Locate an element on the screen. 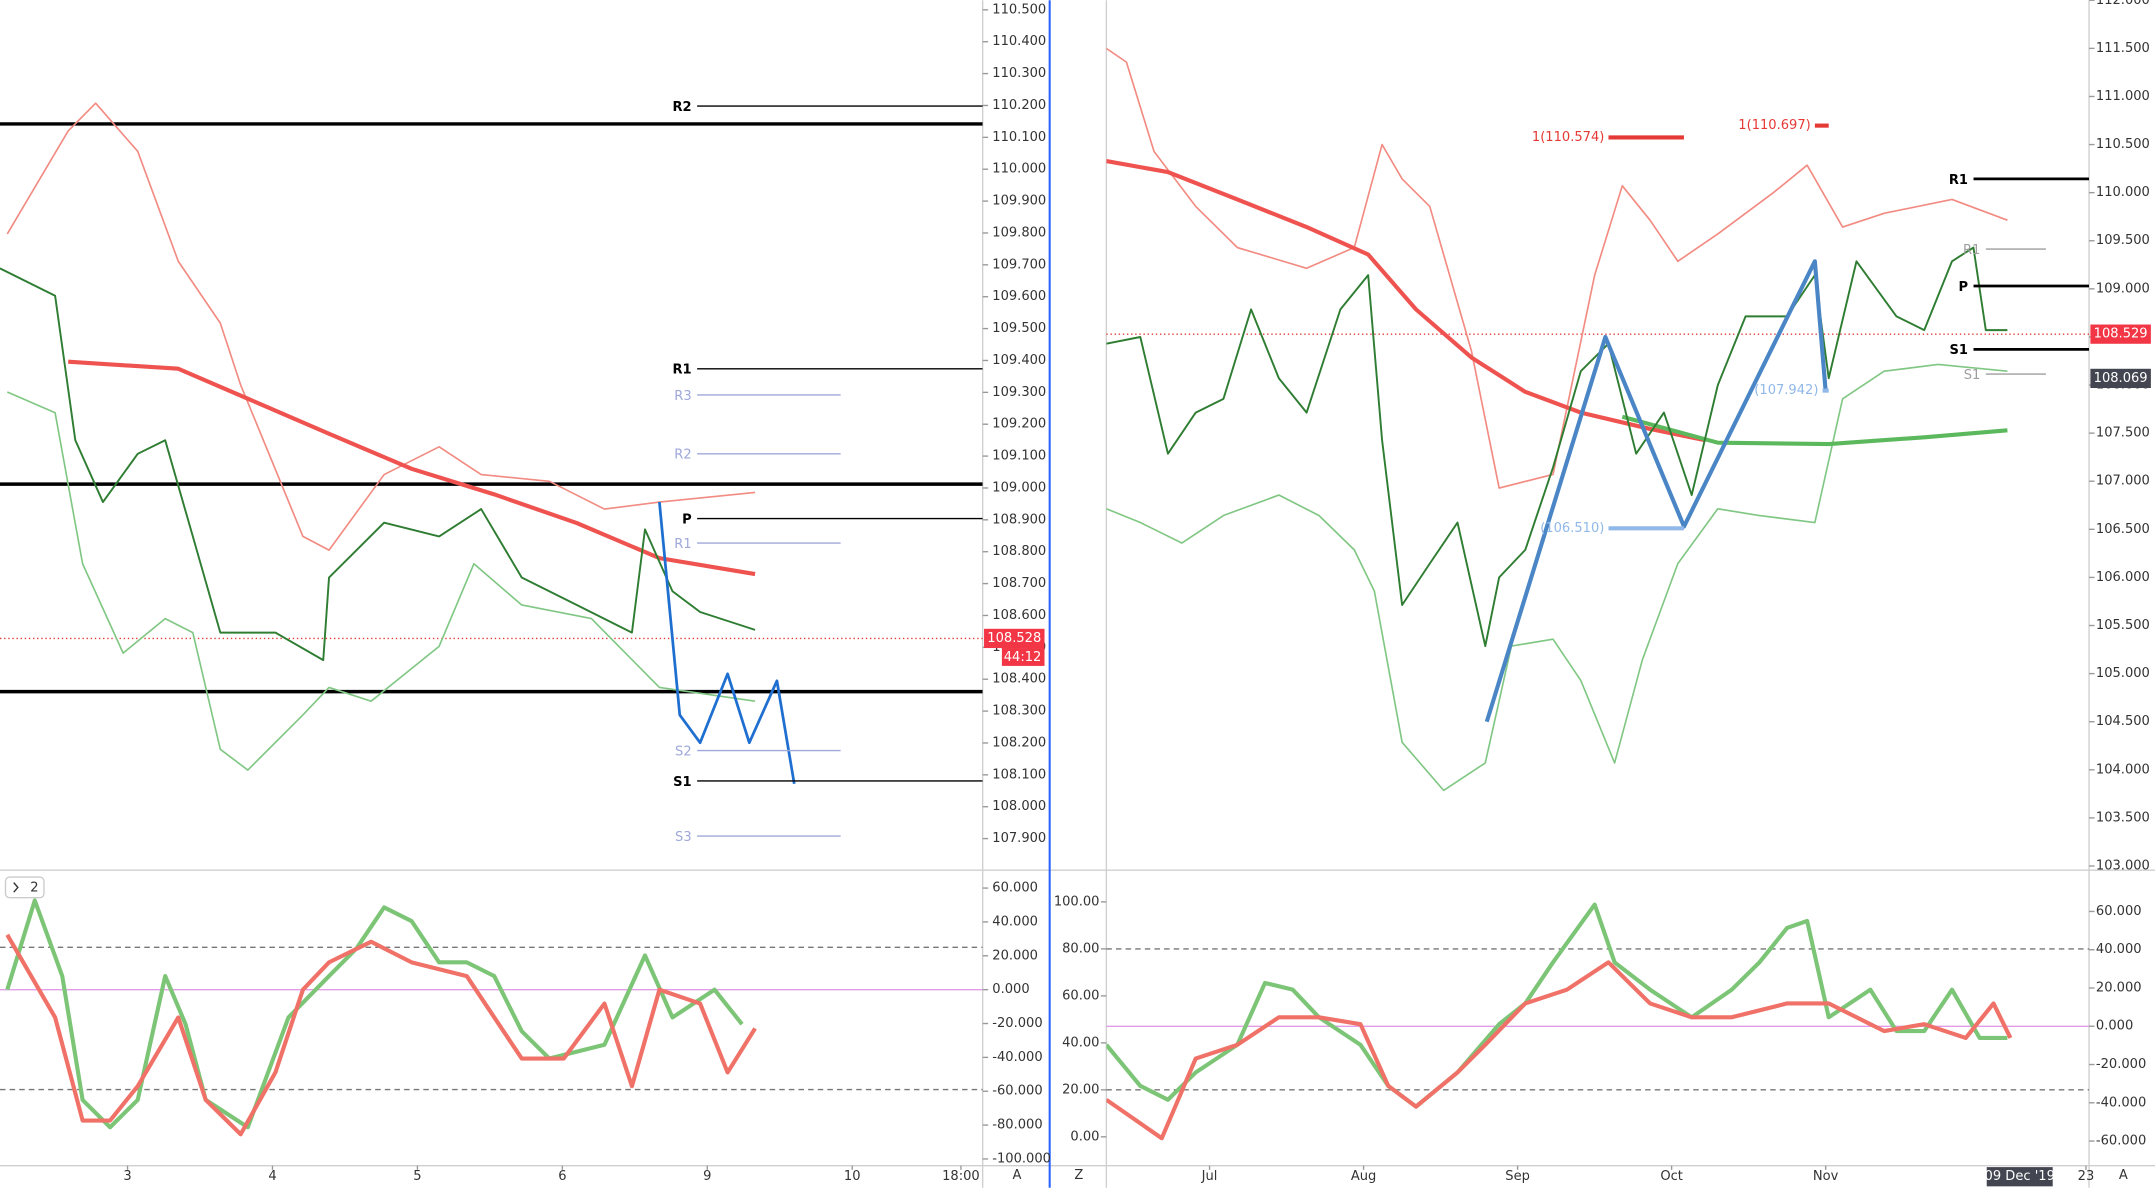  y-tick-label: 20.000 is located at coordinates (1015, 955).